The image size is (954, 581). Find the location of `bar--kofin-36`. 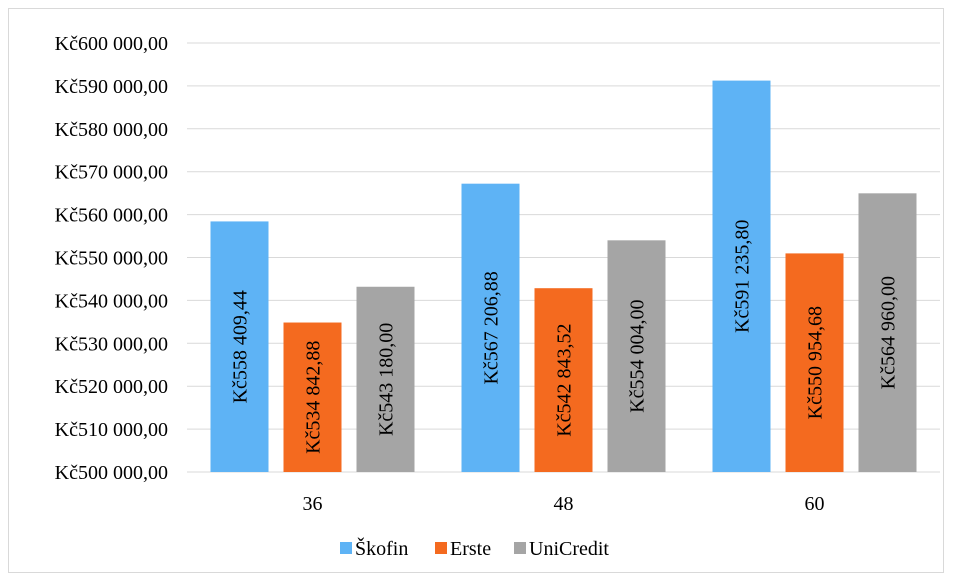

bar--kofin-36 is located at coordinates (239, 346).